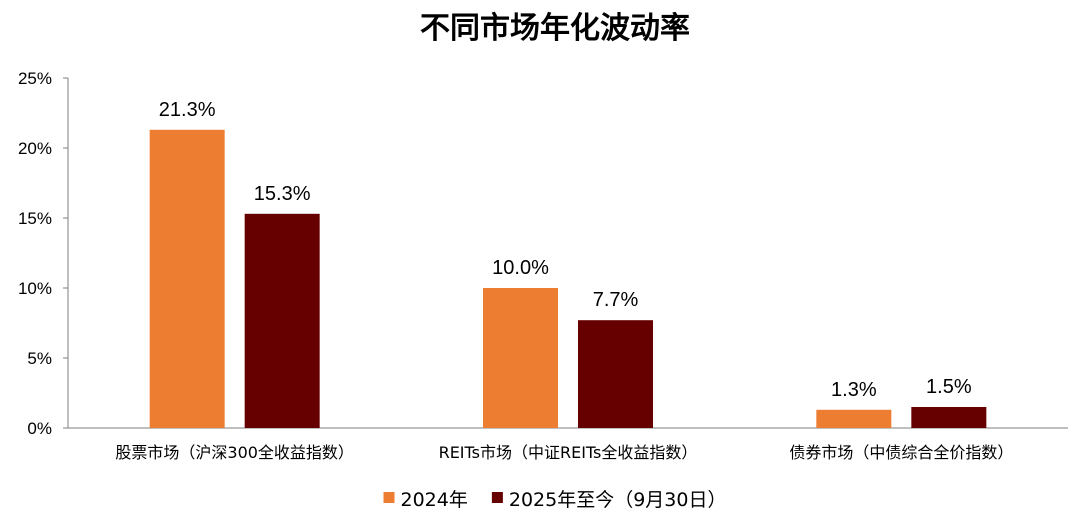 This screenshot has width=1080, height=527. Describe the element at coordinates (35, 78) in the screenshot. I see `y-tick-label: 25%` at that location.